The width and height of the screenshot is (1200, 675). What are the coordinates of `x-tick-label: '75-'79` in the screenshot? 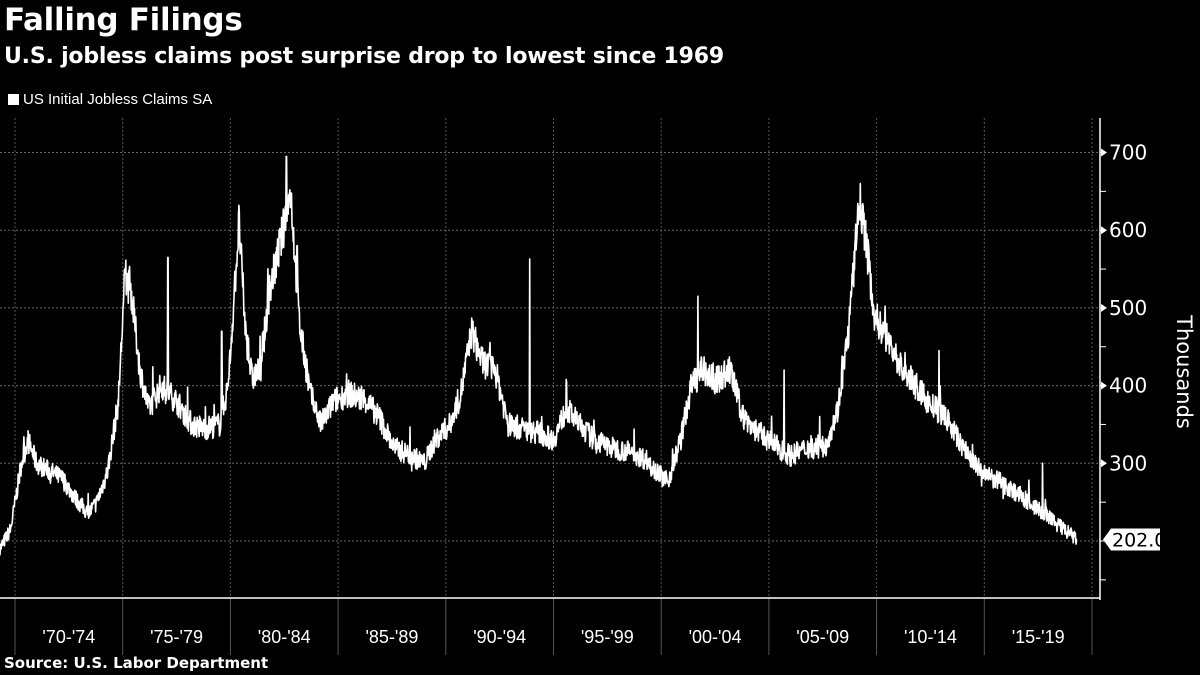 It's located at (176, 637).